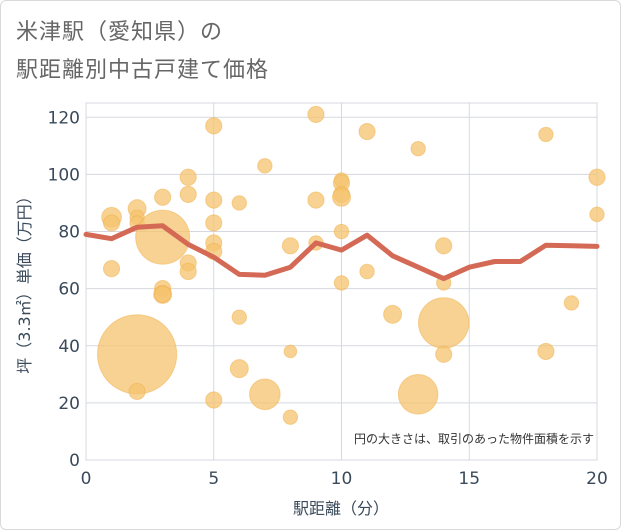  I want to click on x-axis-label: 駅距離（分）, so click(341, 508).